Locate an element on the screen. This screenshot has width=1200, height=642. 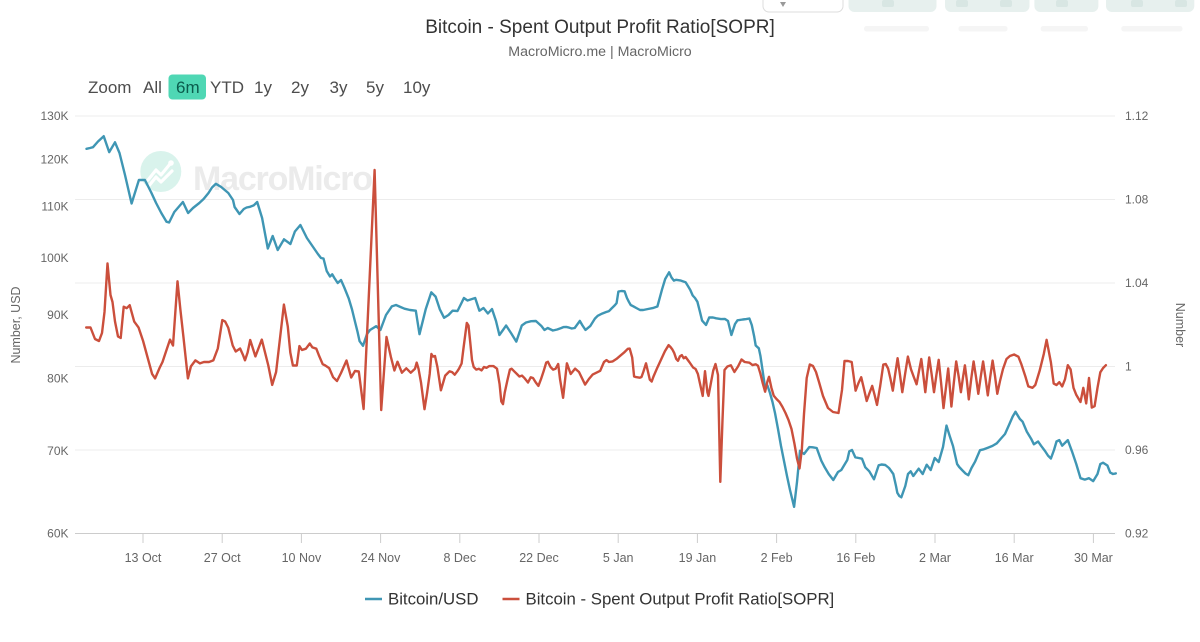
svg-text: 5y is located at coordinates (375, 87).